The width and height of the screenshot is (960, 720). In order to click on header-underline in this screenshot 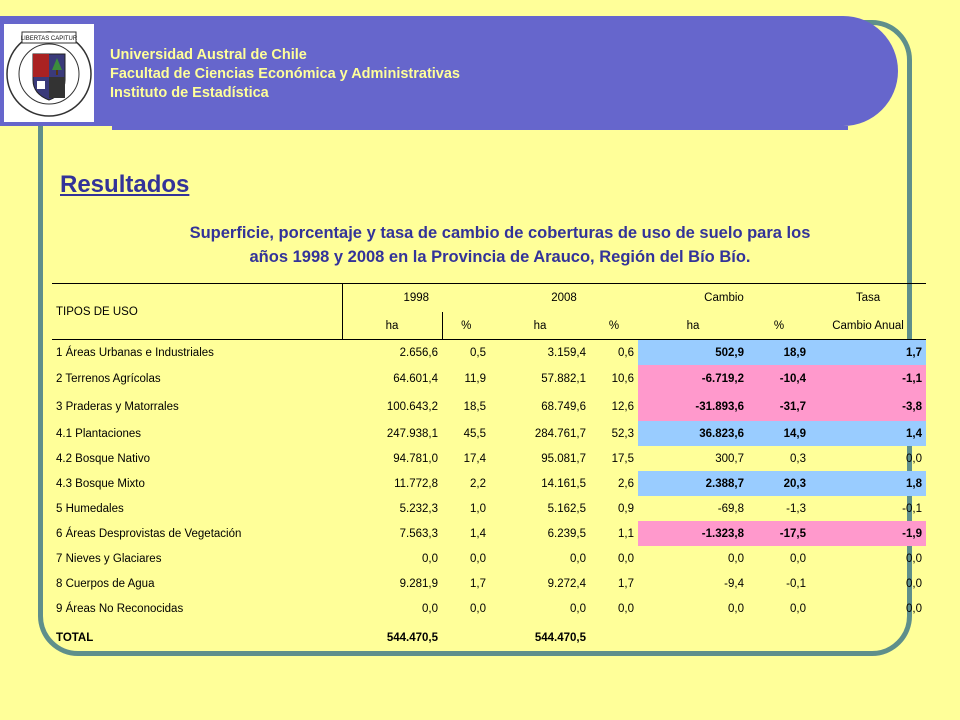, I will do `click(480, 128)`.